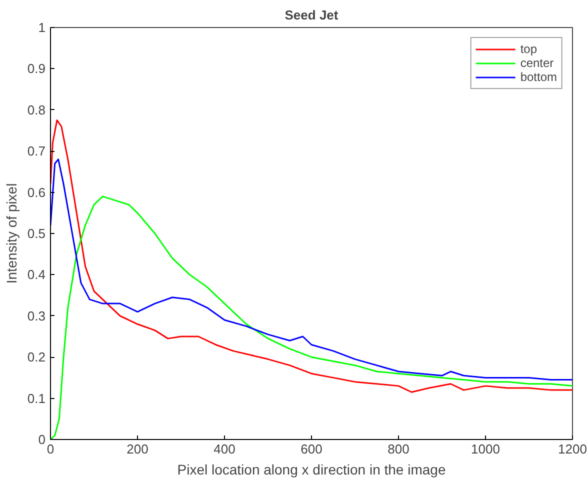 This screenshot has width=588, height=480. I want to click on y-tick-label: 0.9, so click(36, 68).